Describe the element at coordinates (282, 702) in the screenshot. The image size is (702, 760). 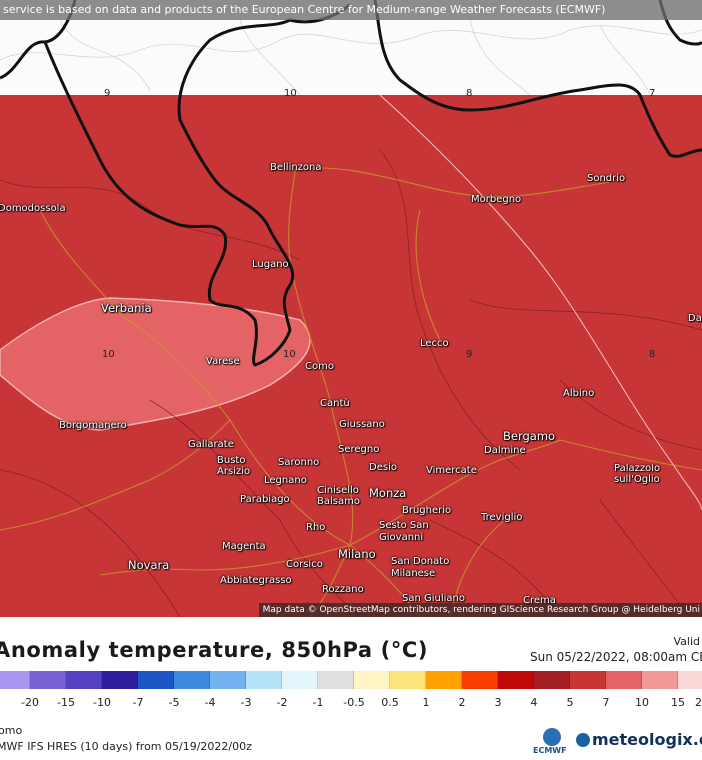
I see `color-scale-label: -2` at that location.